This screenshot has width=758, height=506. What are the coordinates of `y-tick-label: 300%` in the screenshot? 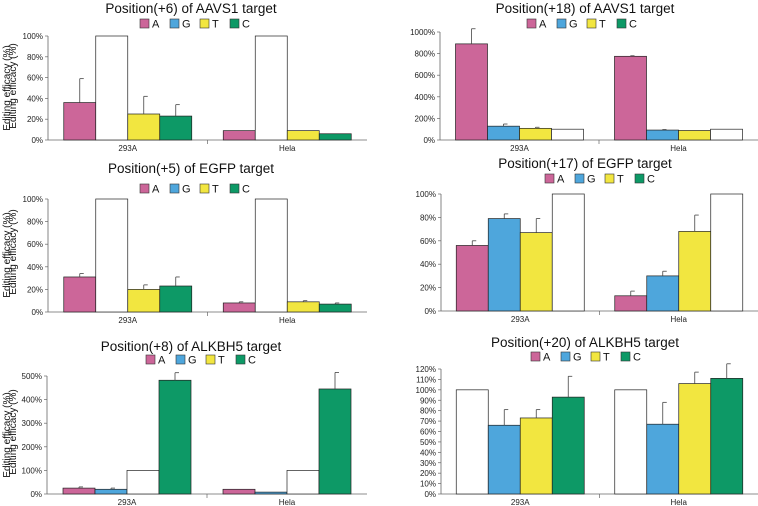 It's located at (32, 423).